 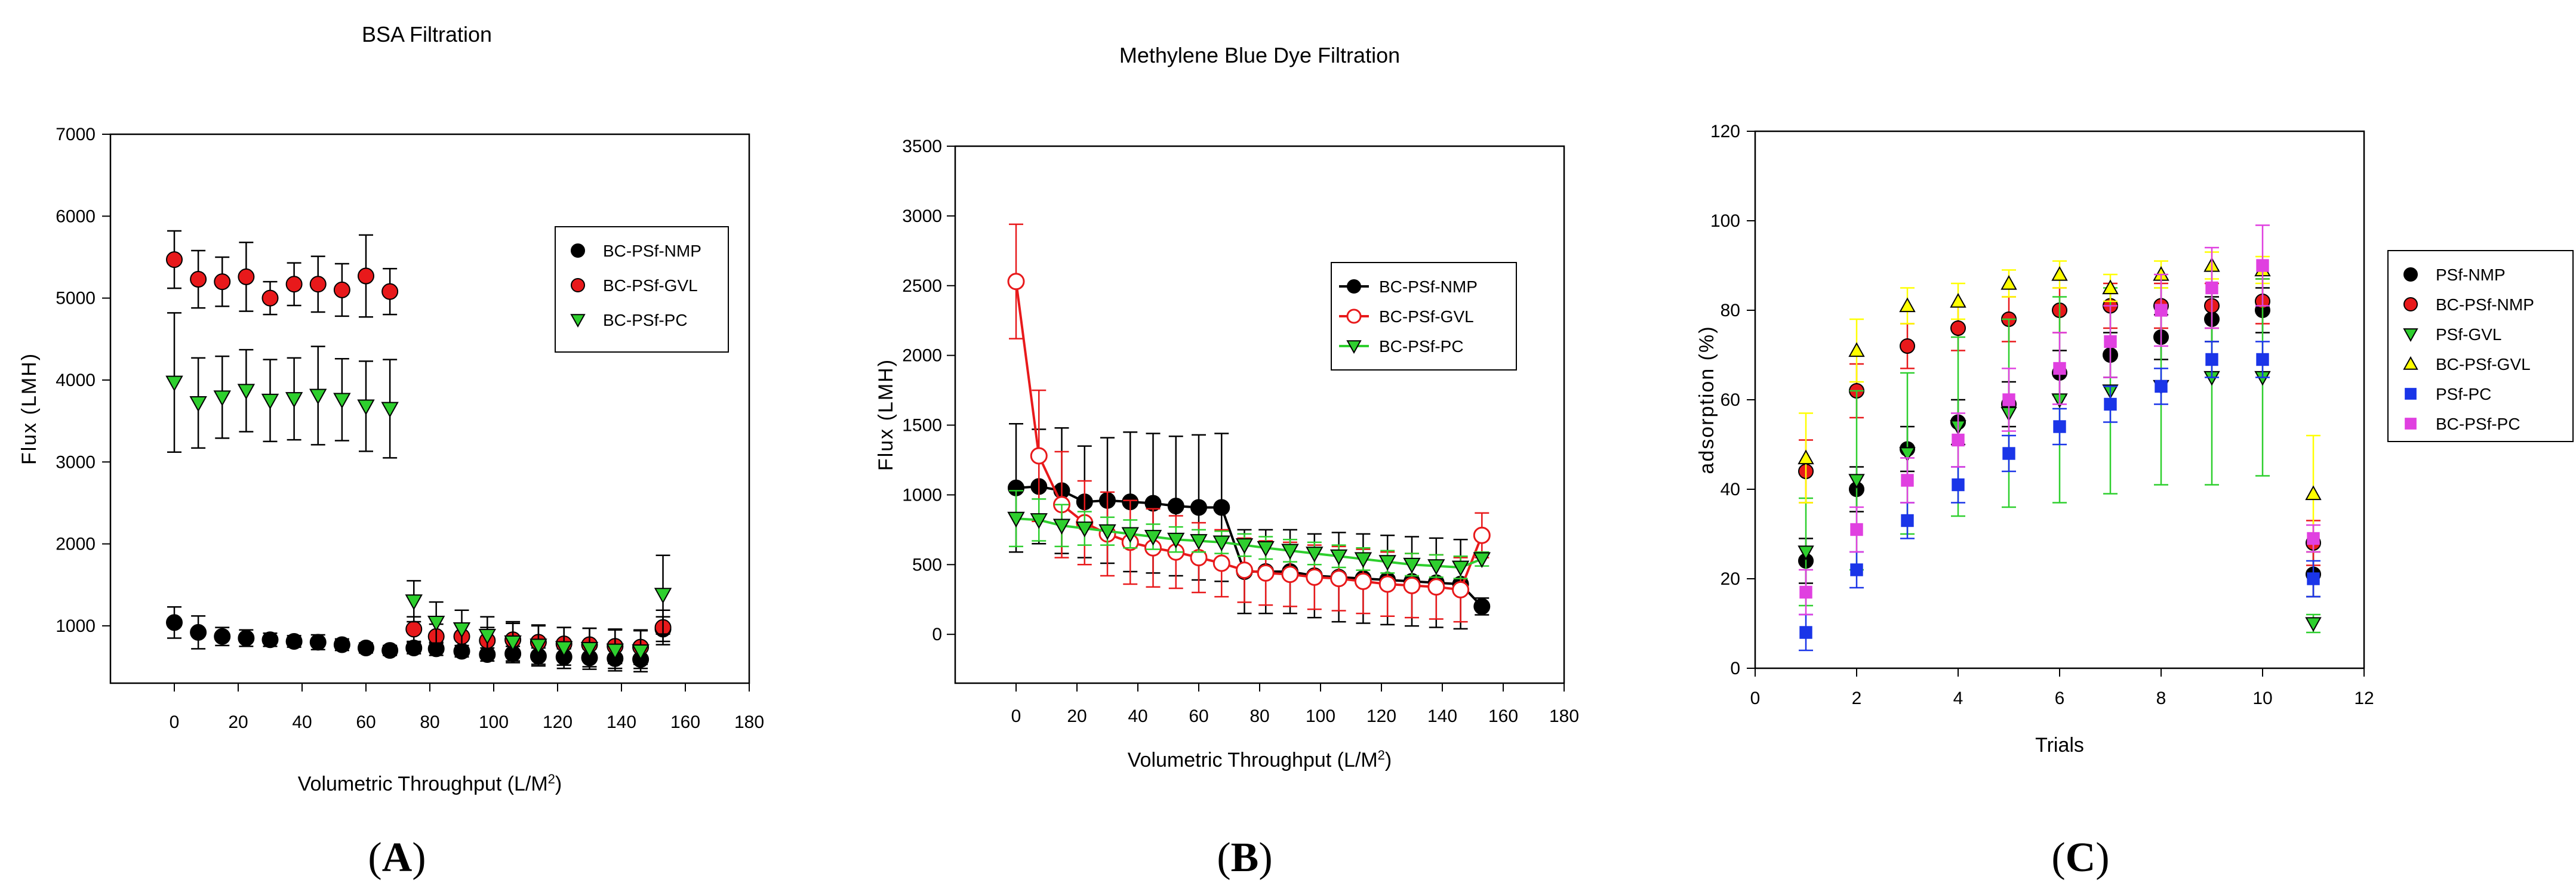 What do you see at coordinates (1503, 716) in the screenshot?
I see `x-tick-label: 160` at bounding box center [1503, 716].